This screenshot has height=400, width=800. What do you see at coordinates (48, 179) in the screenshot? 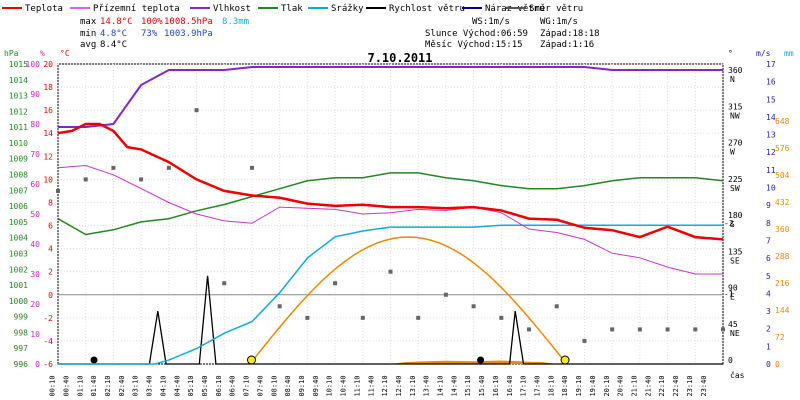
I see `y-tick-temp: 10` at bounding box center [48, 179].